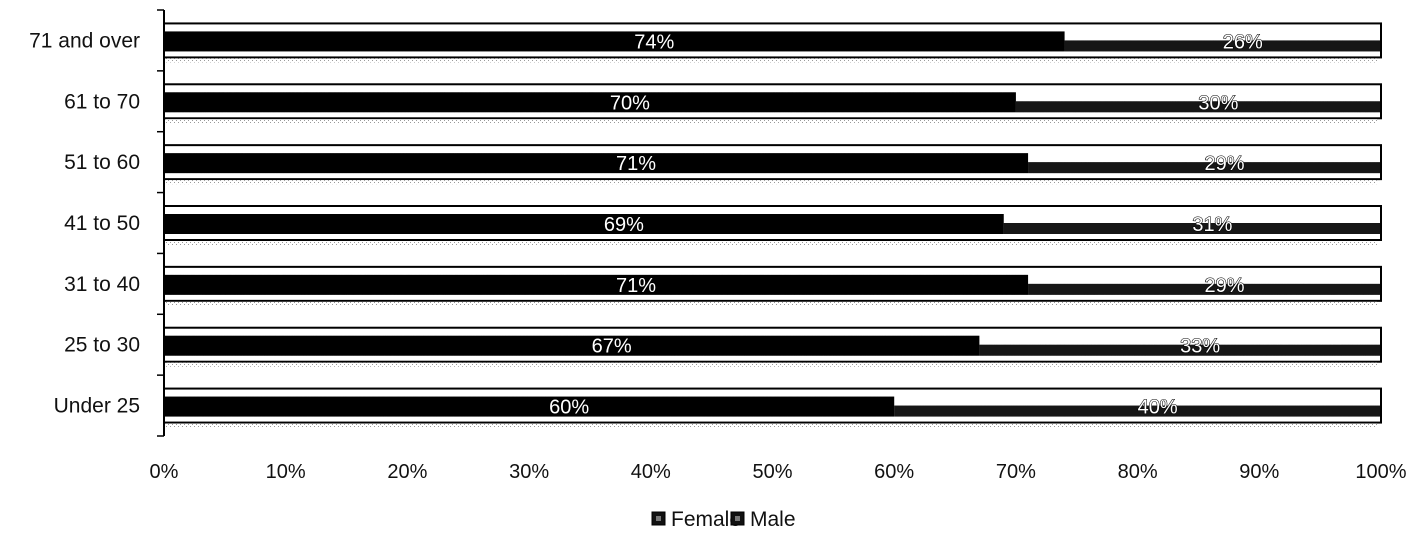  I want to click on legend-label-male: Male, so click(773, 519).